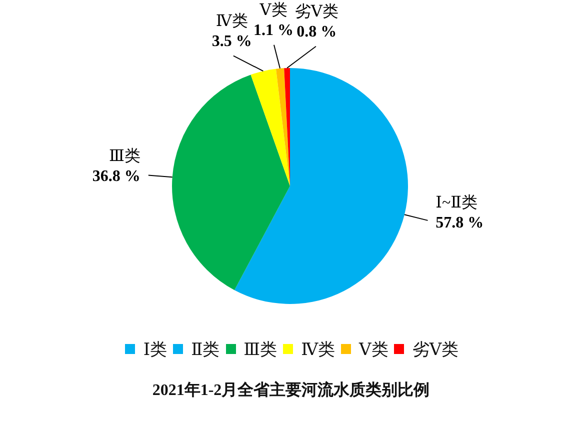 The height and width of the screenshot is (426, 582). Describe the element at coordinates (460, 223) in the screenshot. I see `data-label: 57.8 %` at that location.